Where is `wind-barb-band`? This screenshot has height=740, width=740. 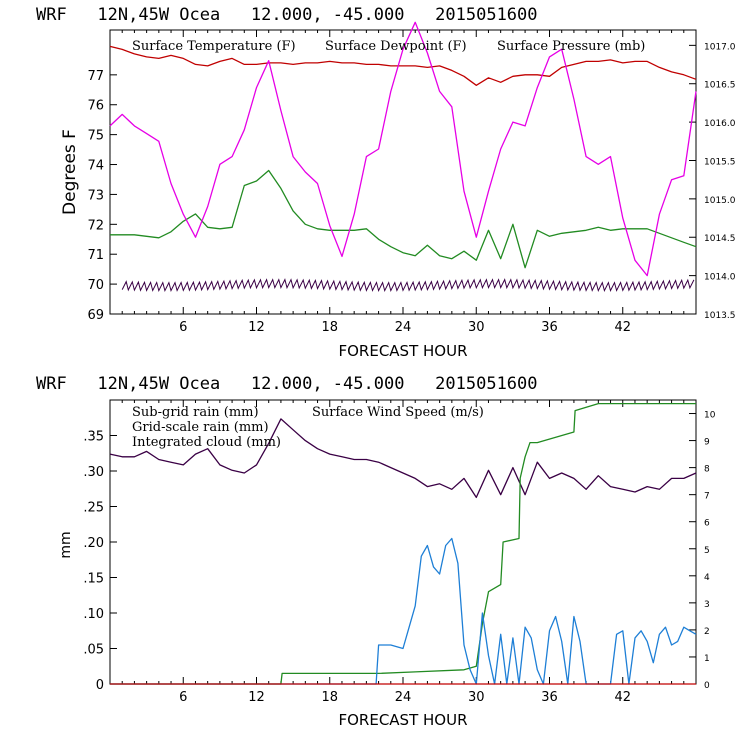 wind-barb-band is located at coordinates (408, 285).